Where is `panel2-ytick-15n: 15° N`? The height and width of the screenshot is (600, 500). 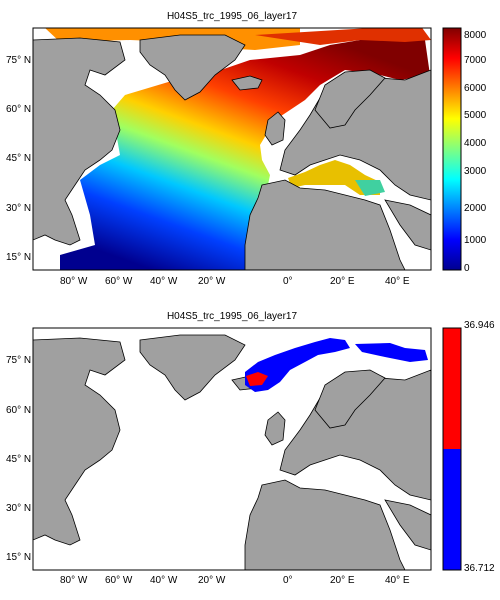 panel2-ytick-15n: 15° N is located at coordinates (19, 557).